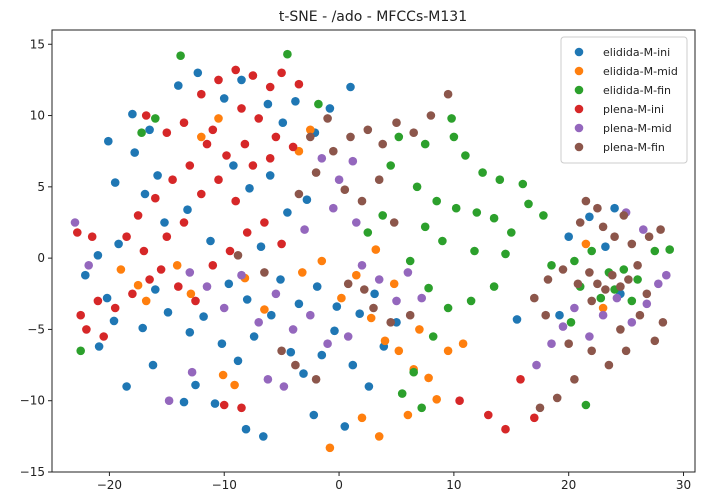  I want to click on y-tick-label: −5, so click(36, 329).